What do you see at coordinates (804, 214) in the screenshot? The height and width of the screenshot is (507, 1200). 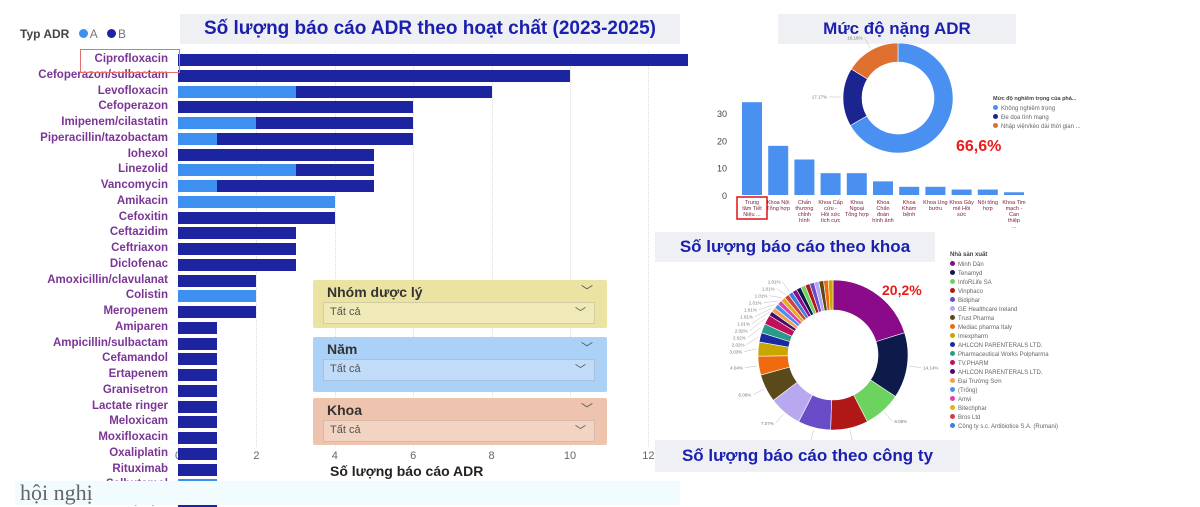 I see `department-label-line: chỉnh` at bounding box center [804, 214].